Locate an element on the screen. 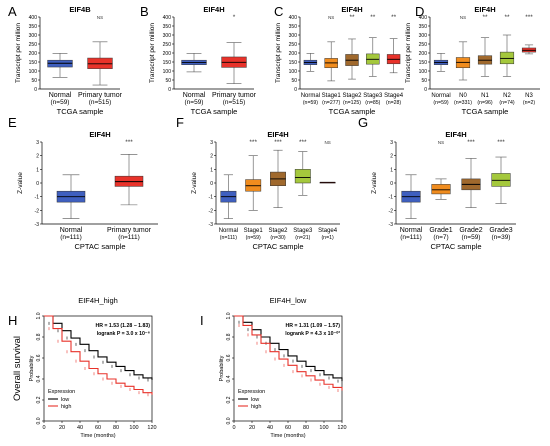 The height and width of the screenshot is (446, 550). y-tick-label: 100 is located at coordinates (167, 72).